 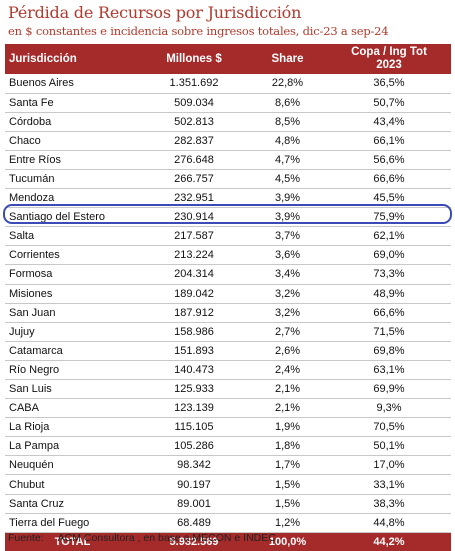 What do you see at coordinates (287, 504) in the screenshot?
I see `cell-share: 1,5%` at bounding box center [287, 504].